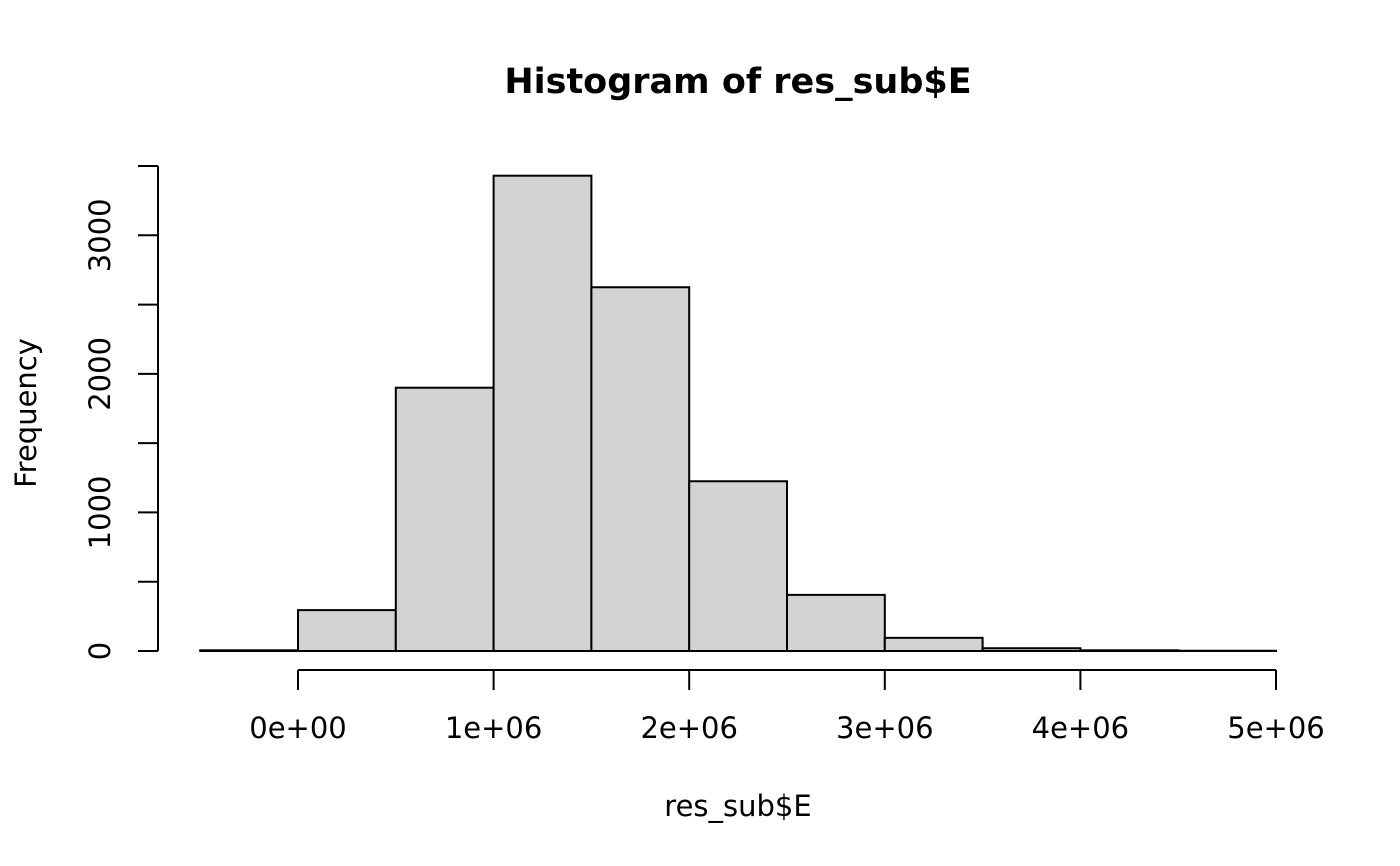  What do you see at coordinates (1276, 728) in the screenshot?
I see `x-tick-label: 5e+06` at bounding box center [1276, 728].